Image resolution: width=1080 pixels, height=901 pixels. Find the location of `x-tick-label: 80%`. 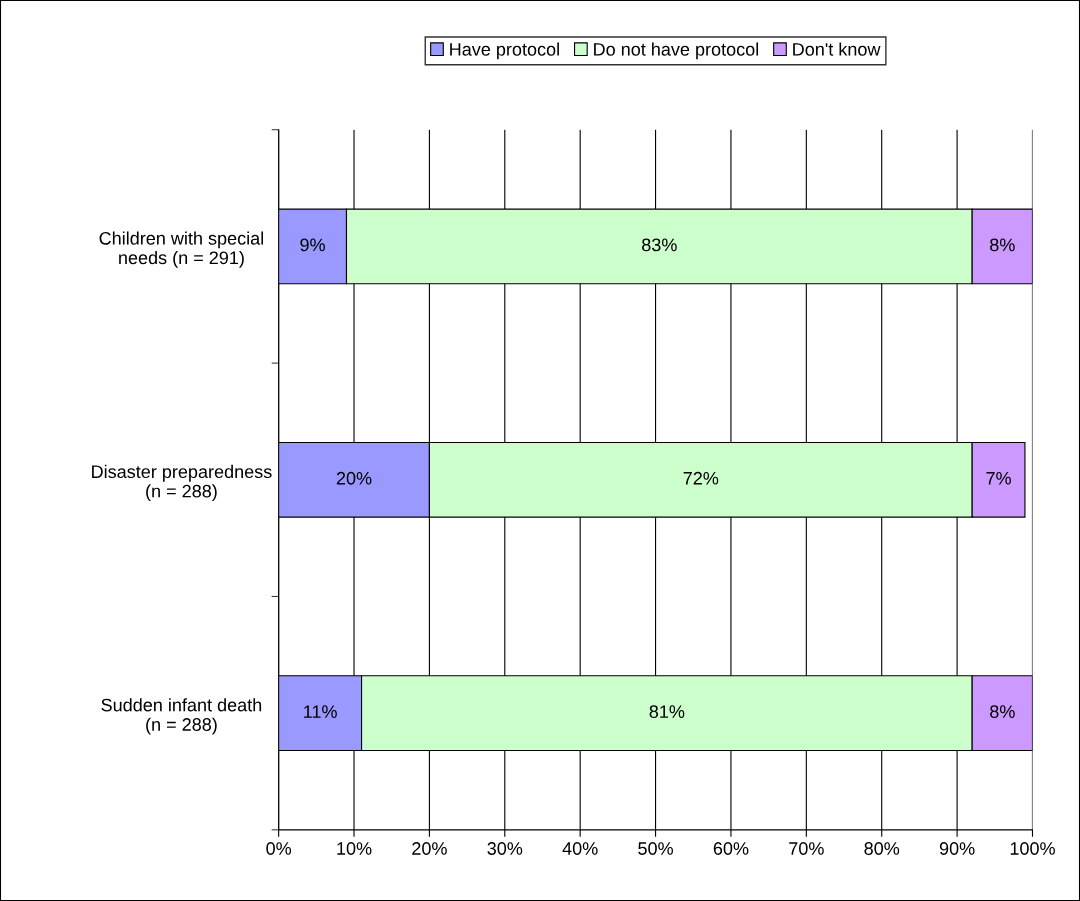

x-tick-label: 80% is located at coordinates (882, 848).